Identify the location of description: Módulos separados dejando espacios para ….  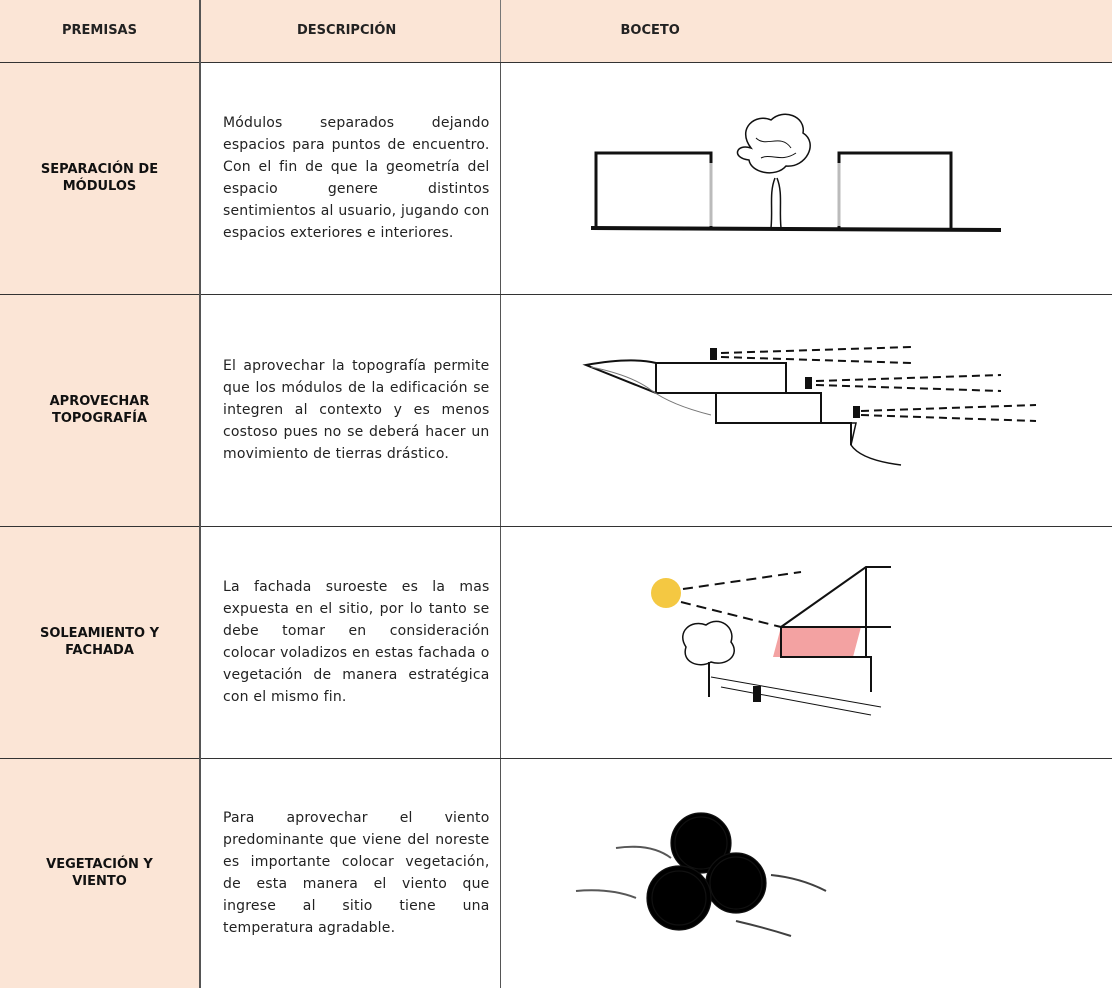
(356, 178).